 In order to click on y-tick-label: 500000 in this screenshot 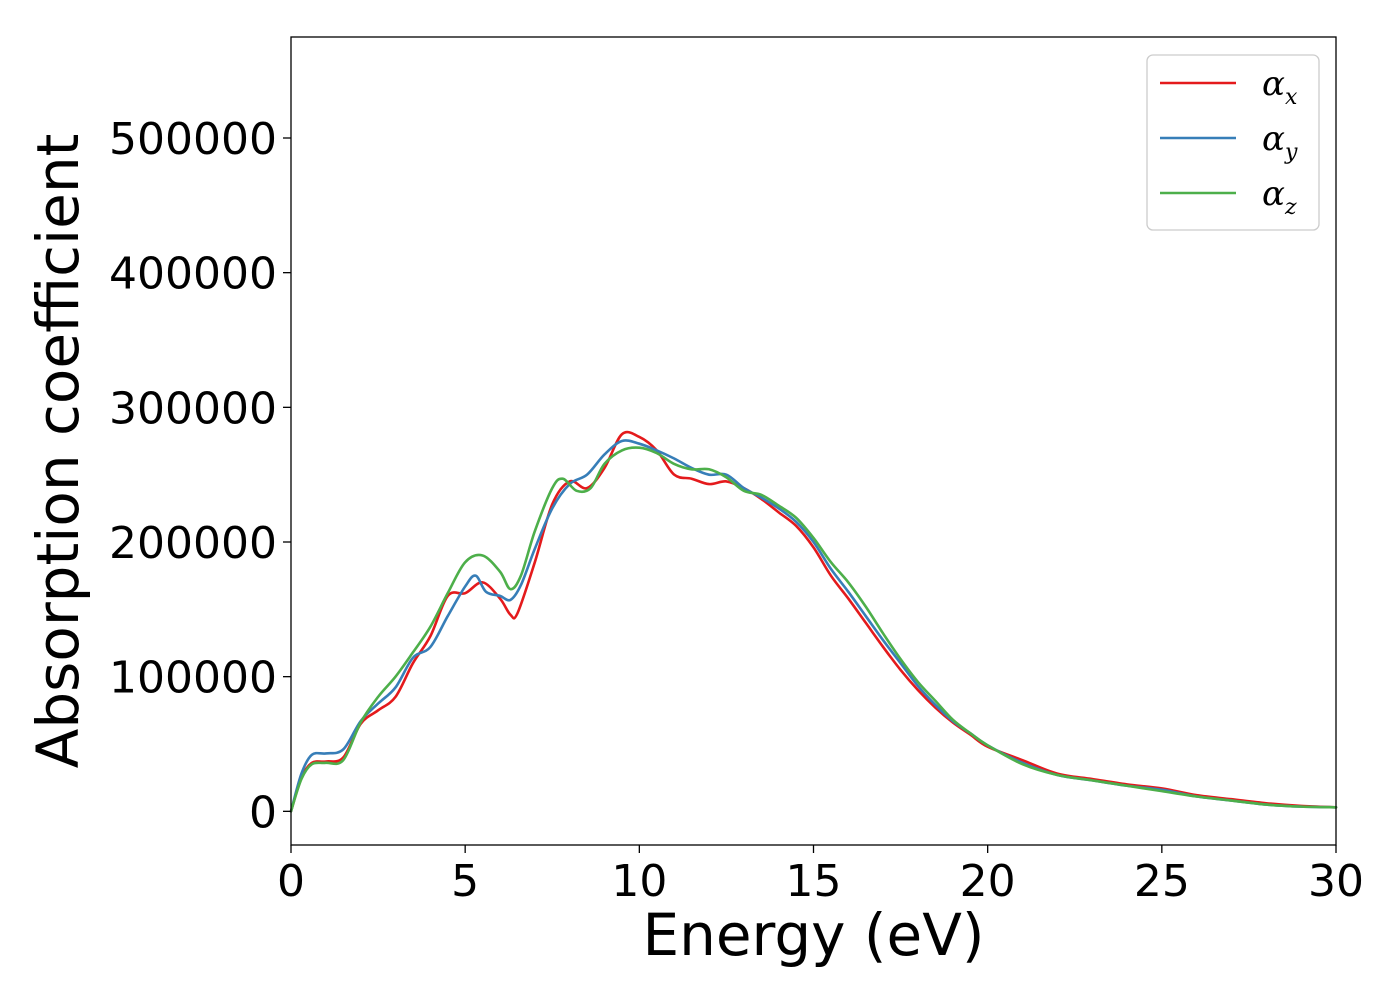, I will do `click(193, 139)`.